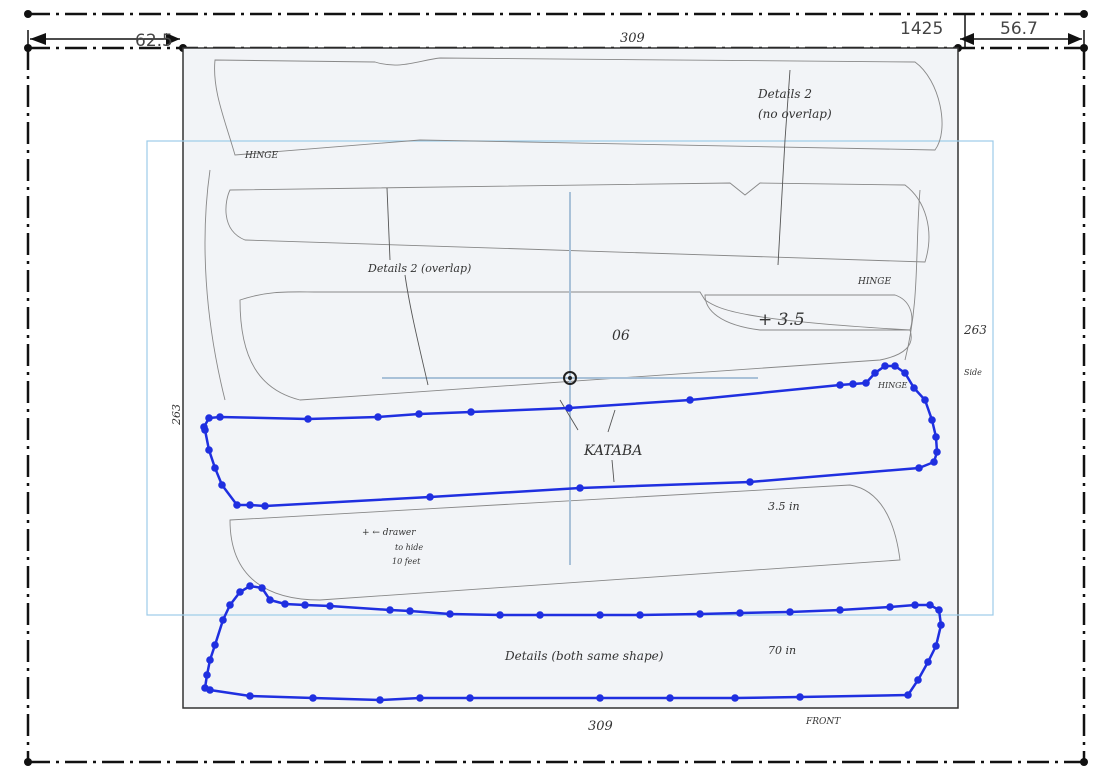 This screenshot has width=1100, height=776. I want to click on note-line2: to hide, so click(409, 547).